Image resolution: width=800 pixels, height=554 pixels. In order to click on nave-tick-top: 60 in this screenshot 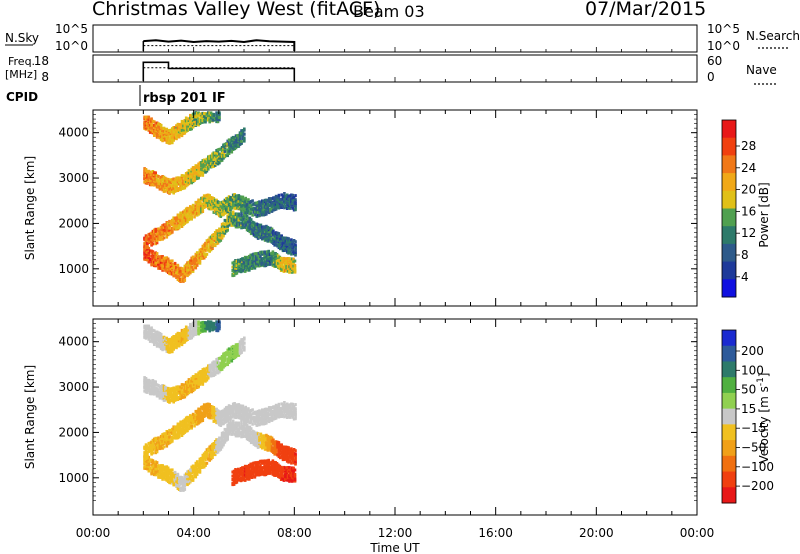, I will do `click(714, 61)`.